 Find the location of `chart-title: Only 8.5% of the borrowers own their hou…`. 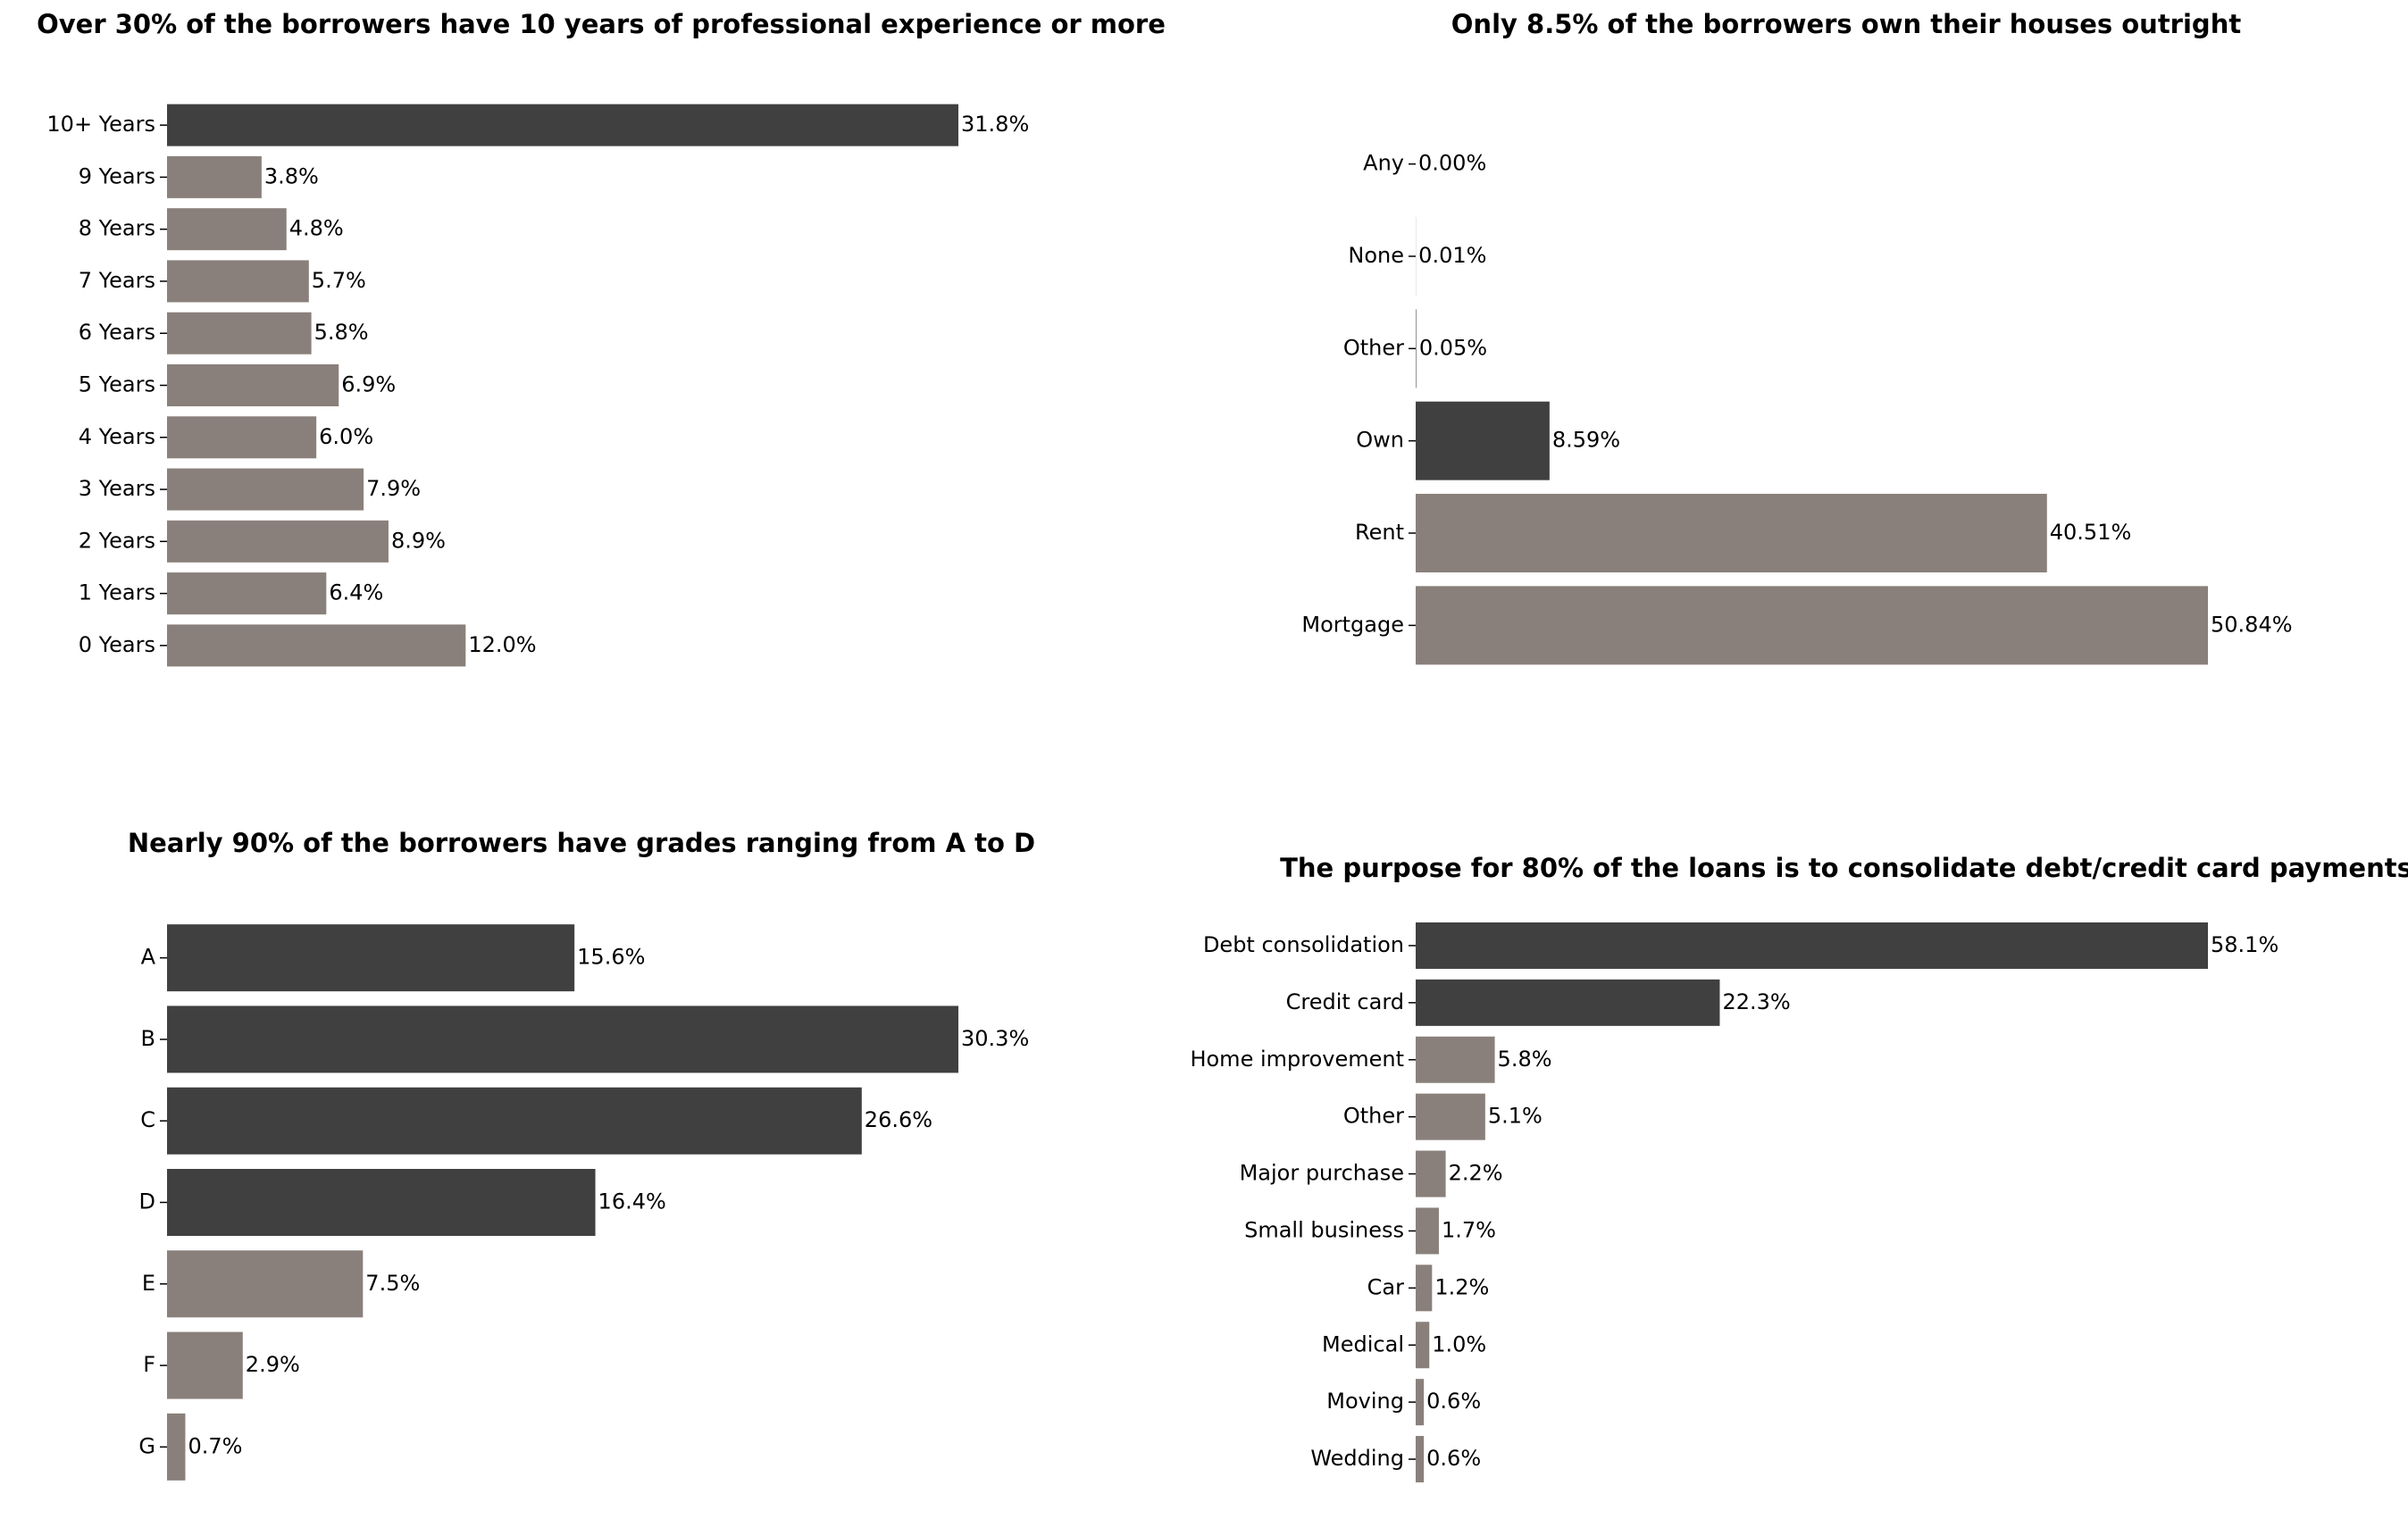

chart-title: Only 8.5% of the borrowers own their hou… is located at coordinates (1846, 24).